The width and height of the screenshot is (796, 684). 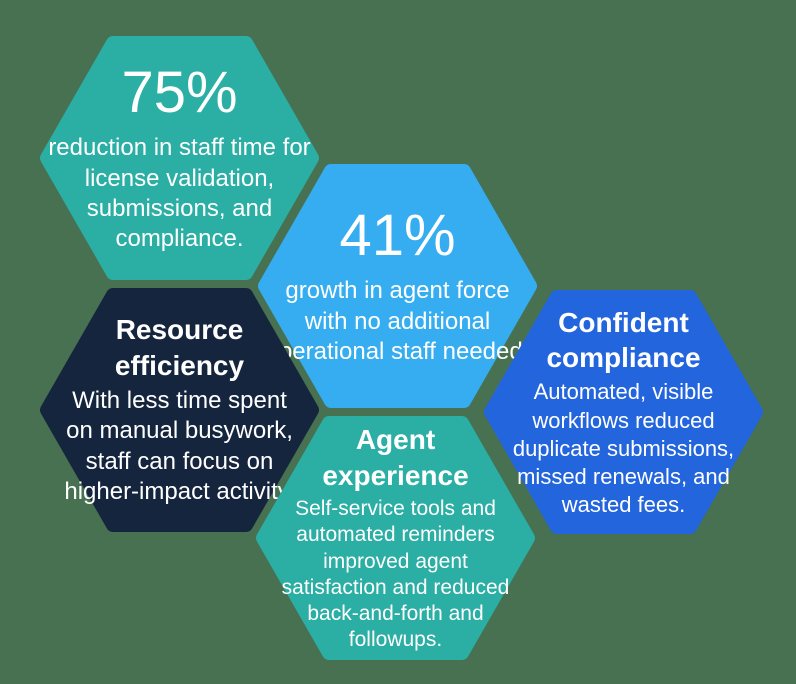 I want to click on hexagon-title: Resource efficiency, so click(x=179, y=347).